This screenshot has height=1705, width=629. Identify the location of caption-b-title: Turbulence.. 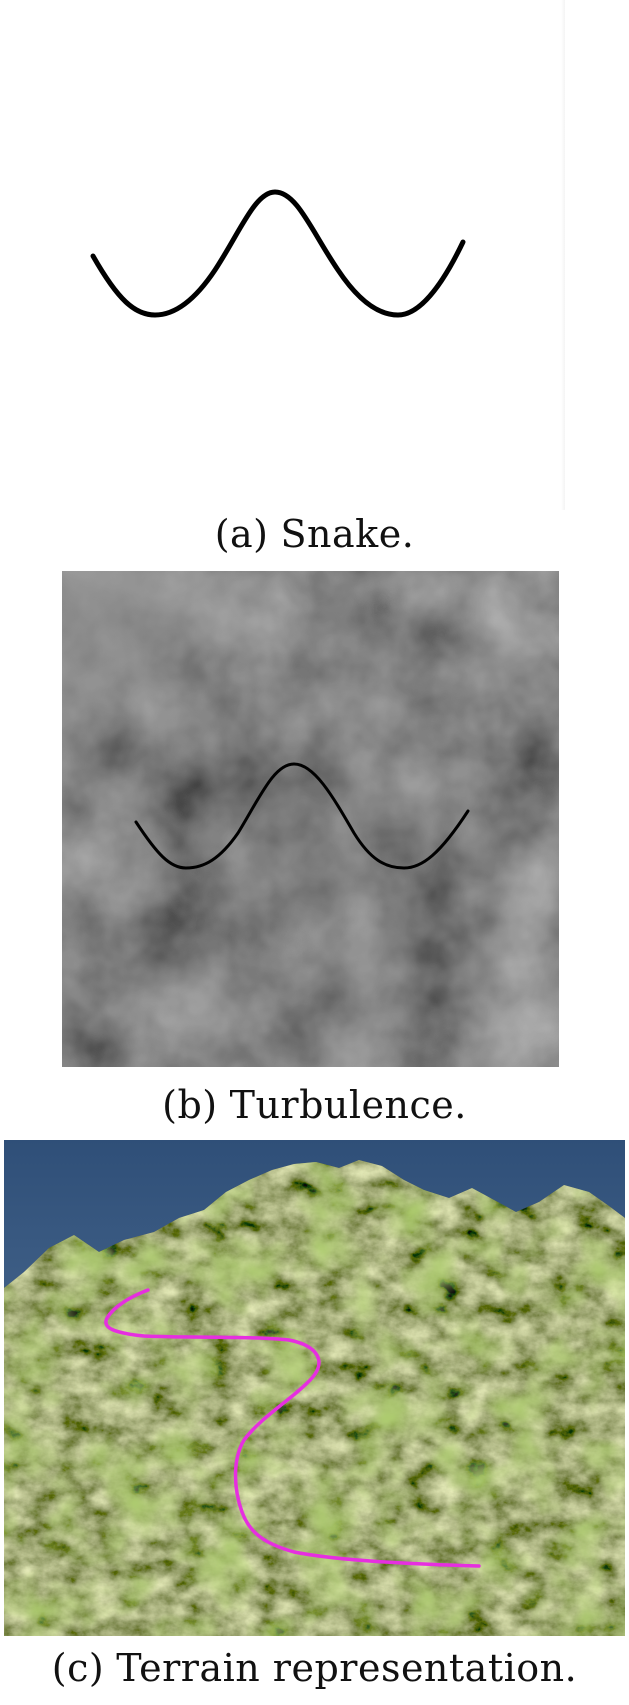
(348, 1105).